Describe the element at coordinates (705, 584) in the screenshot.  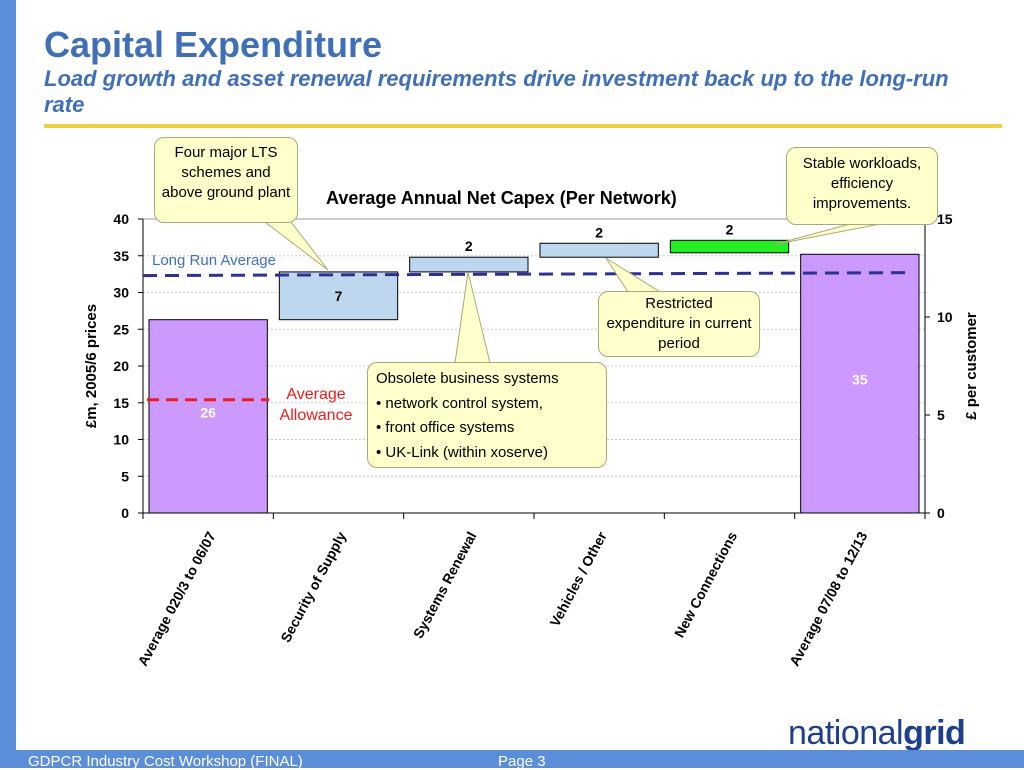
I see `category-label: New Connections` at that location.